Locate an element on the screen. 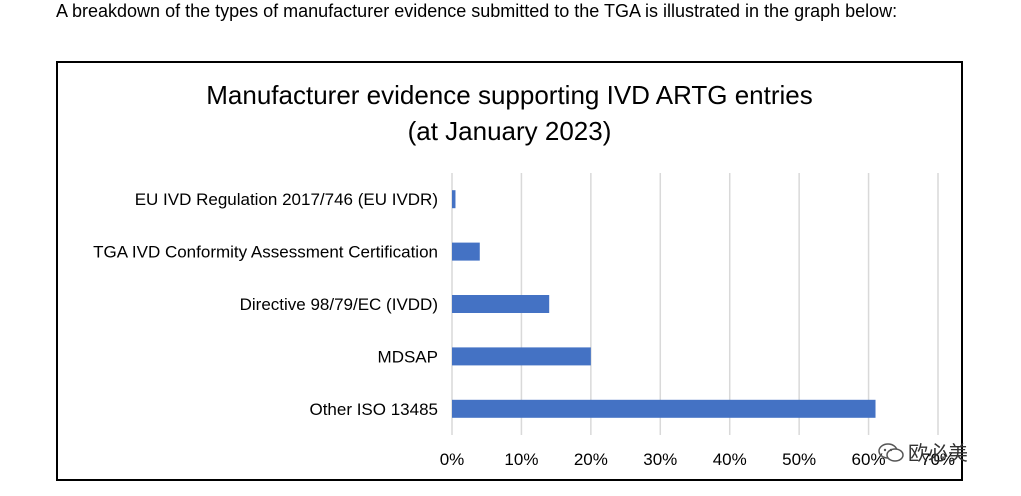 The height and width of the screenshot is (496, 1021). category-label: Other ISO 13485 is located at coordinates (373, 409).